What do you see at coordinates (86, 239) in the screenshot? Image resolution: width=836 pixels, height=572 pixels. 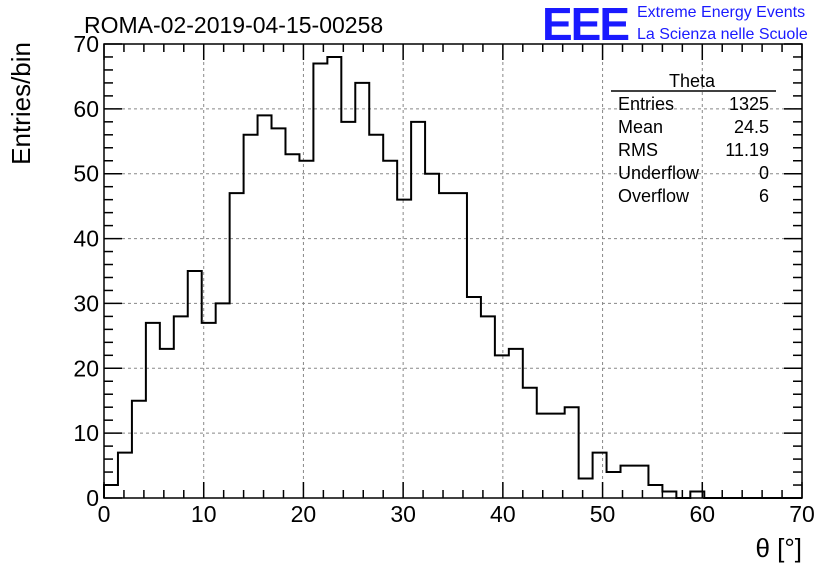 I see `y-tick-label: 40` at bounding box center [86, 239].